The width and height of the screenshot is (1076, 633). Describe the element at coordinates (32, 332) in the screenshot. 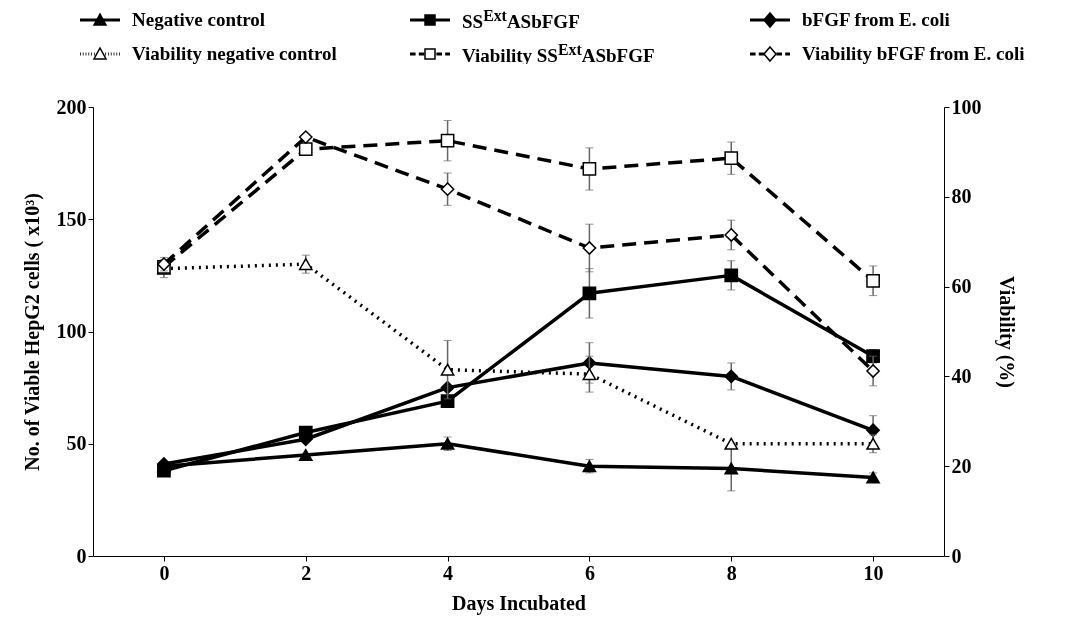

I see `y-axis-title: No. of Viable HepG2 cells ( x10³)` at that location.